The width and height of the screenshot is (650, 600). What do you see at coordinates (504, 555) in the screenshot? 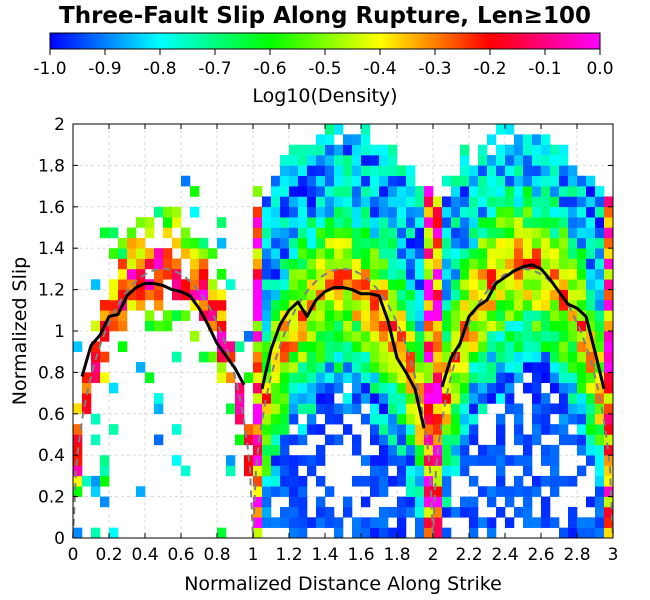
I see `x-tick-label: 2.4` at bounding box center [504, 555].